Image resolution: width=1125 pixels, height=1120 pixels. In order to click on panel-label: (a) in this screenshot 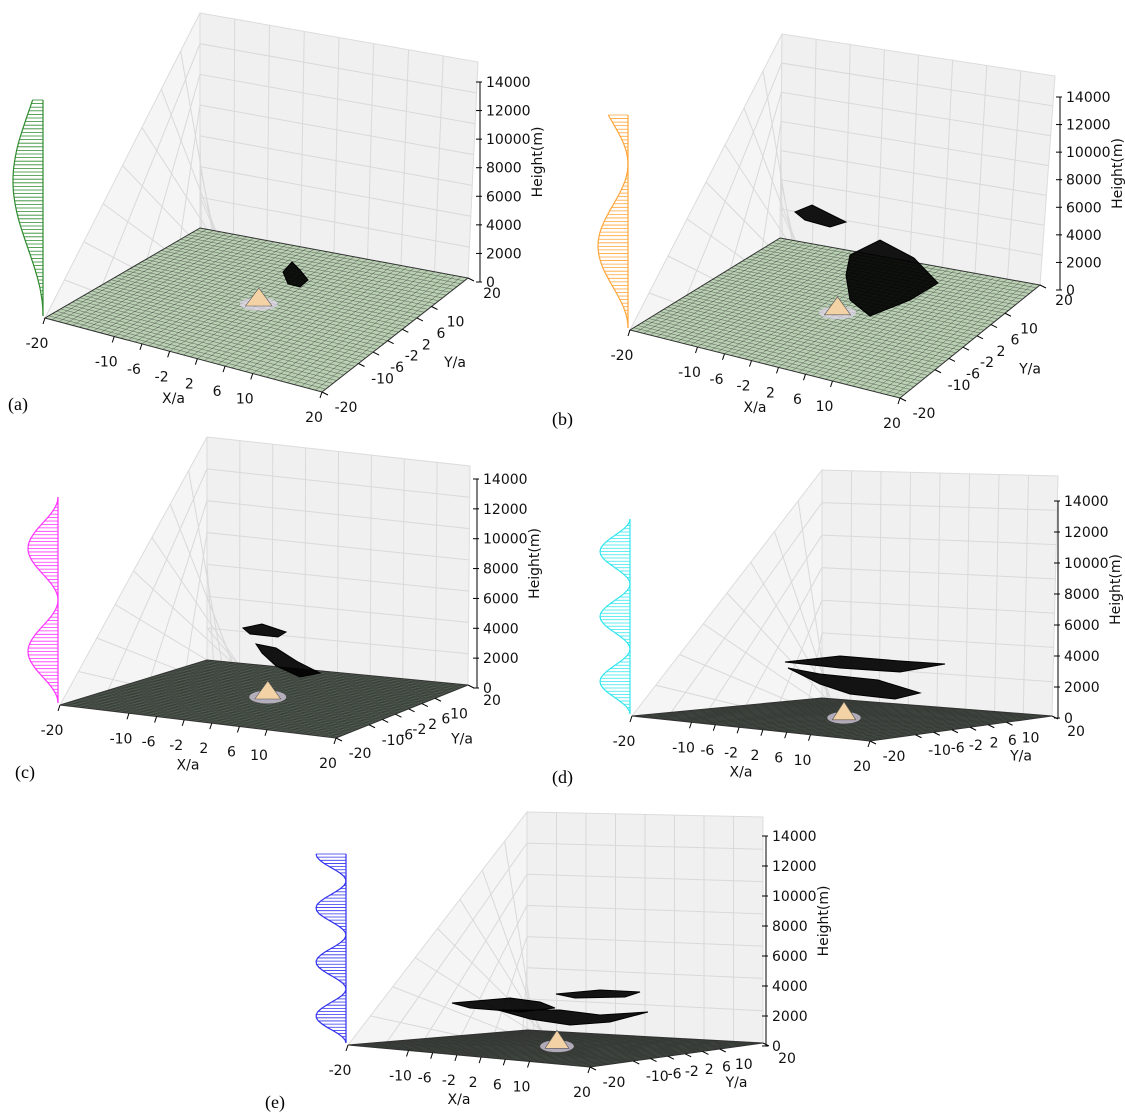, I will do `click(18, 404)`.